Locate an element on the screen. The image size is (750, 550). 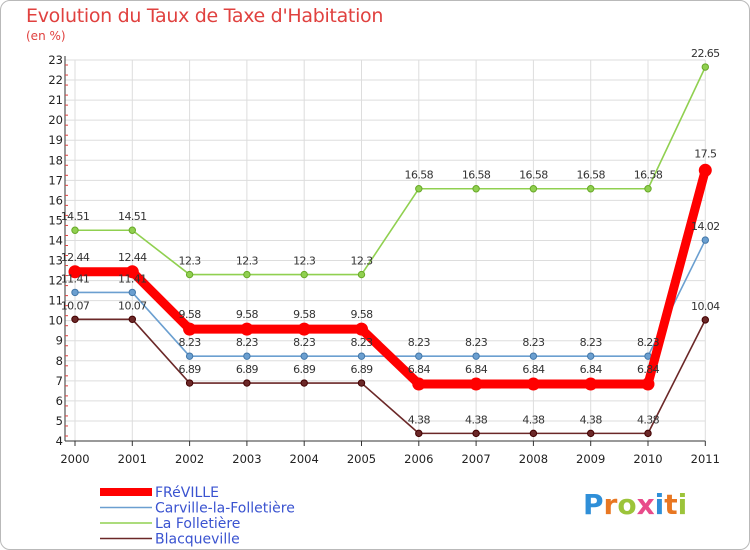
data-label: 11.41 is located at coordinates (75, 278).